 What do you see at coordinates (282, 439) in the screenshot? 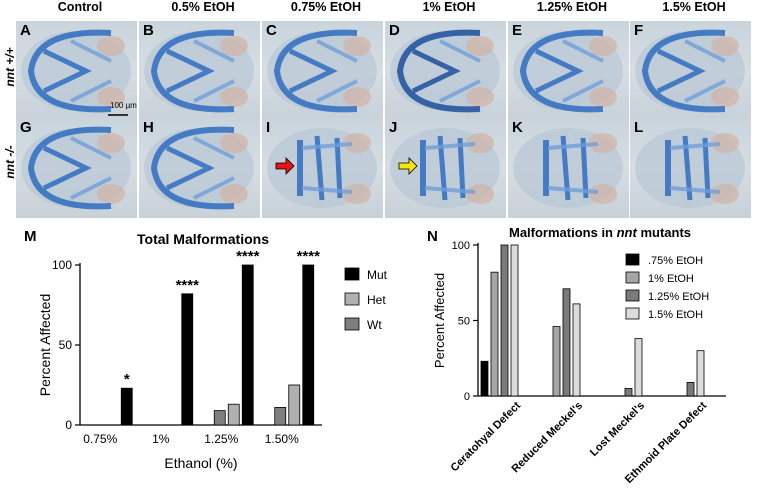
I see `x-tick-label: 1.50%` at bounding box center [282, 439].